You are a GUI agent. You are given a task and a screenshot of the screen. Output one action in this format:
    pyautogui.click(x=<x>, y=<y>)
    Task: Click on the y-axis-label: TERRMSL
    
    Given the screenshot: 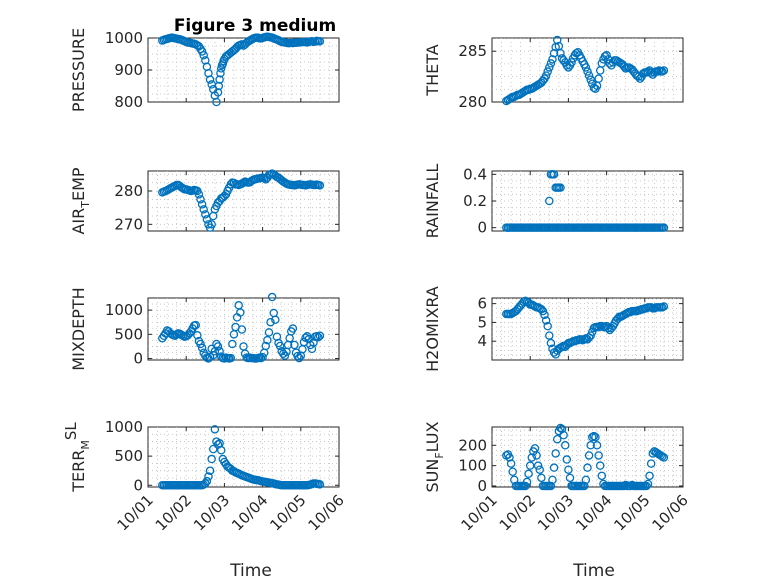 What is the action you would take?
    pyautogui.click(x=77, y=457)
    